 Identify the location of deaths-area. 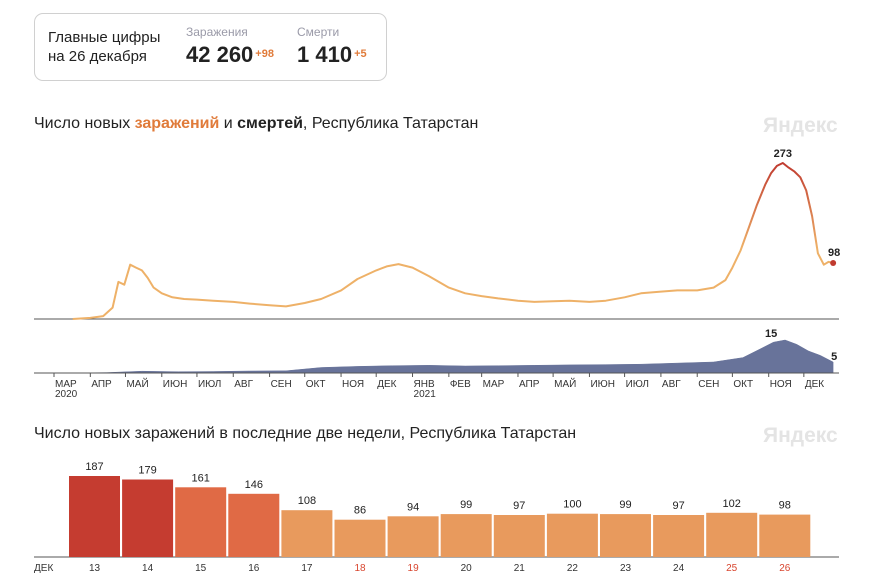
(453, 356).